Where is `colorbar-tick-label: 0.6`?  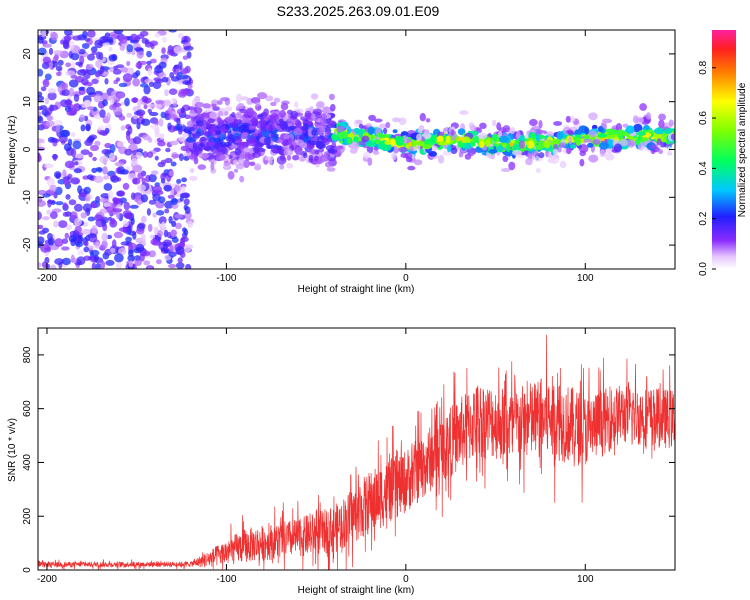 colorbar-tick-label: 0.6 is located at coordinates (703, 118).